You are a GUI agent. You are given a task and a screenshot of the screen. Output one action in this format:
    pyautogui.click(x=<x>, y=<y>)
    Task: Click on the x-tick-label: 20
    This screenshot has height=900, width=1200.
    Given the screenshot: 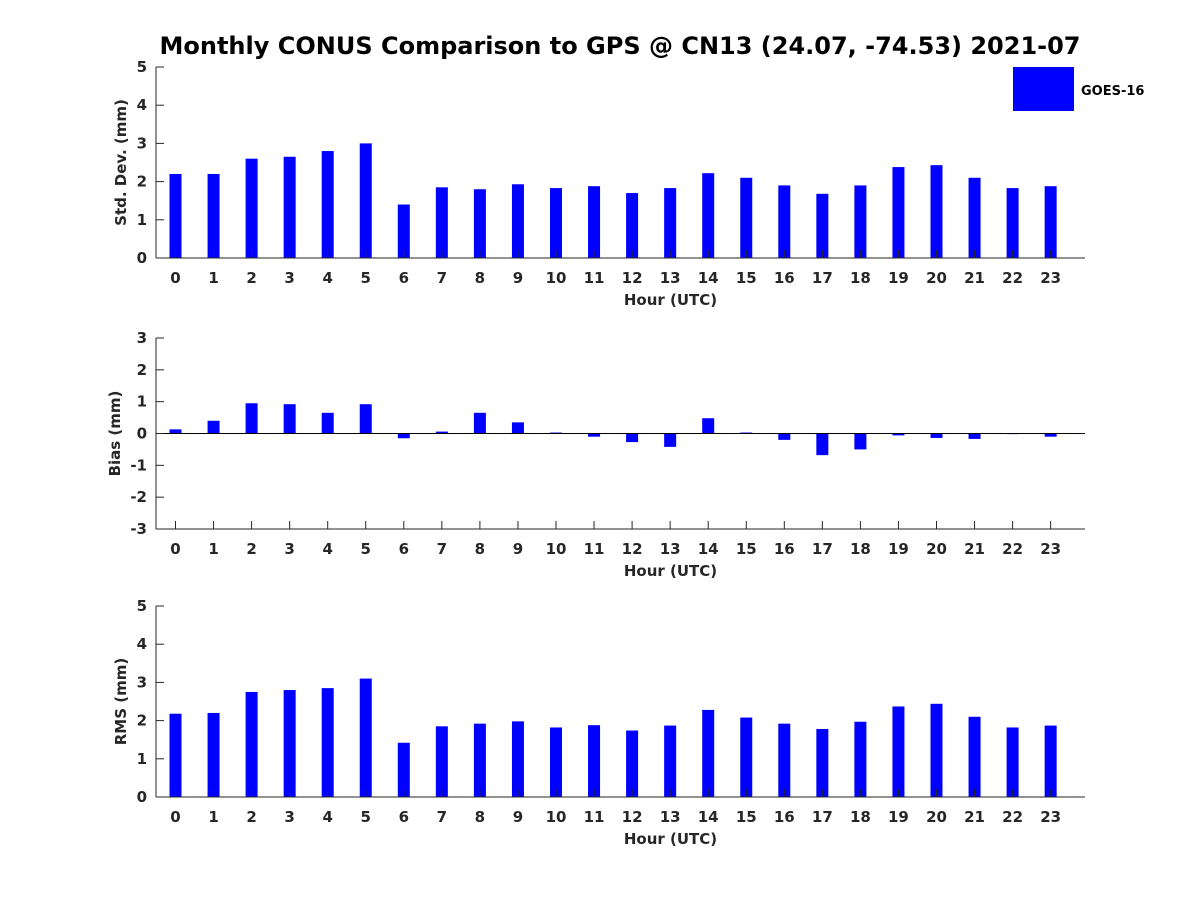 What is the action you would take?
    pyautogui.click(x=936, y=817)
    